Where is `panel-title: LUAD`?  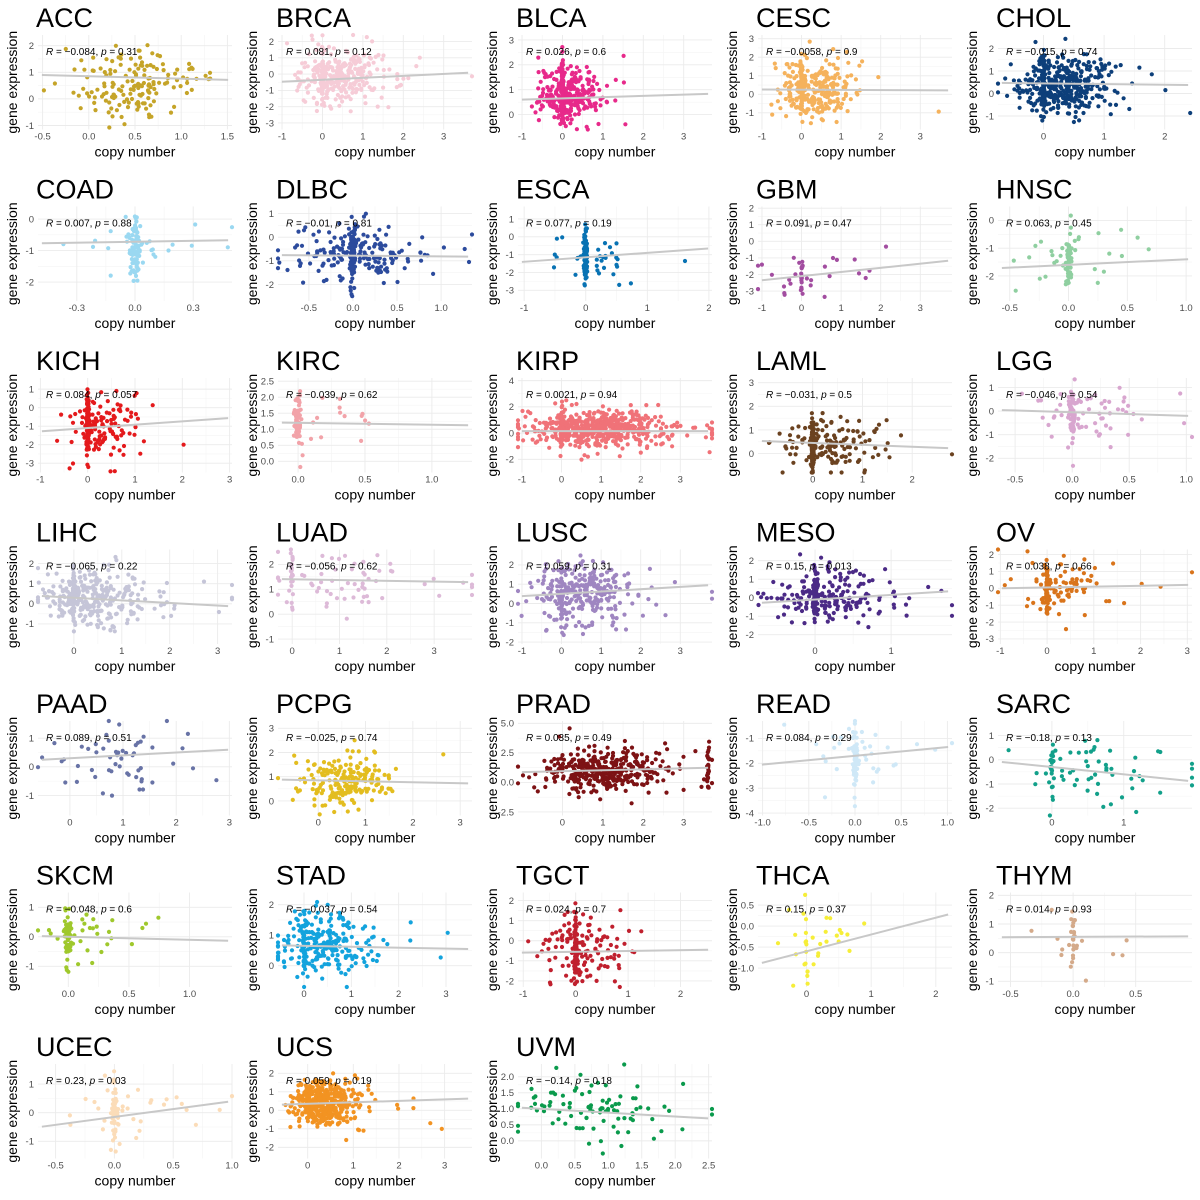 panel-title: LUAD is located at coordinates (312, 533).